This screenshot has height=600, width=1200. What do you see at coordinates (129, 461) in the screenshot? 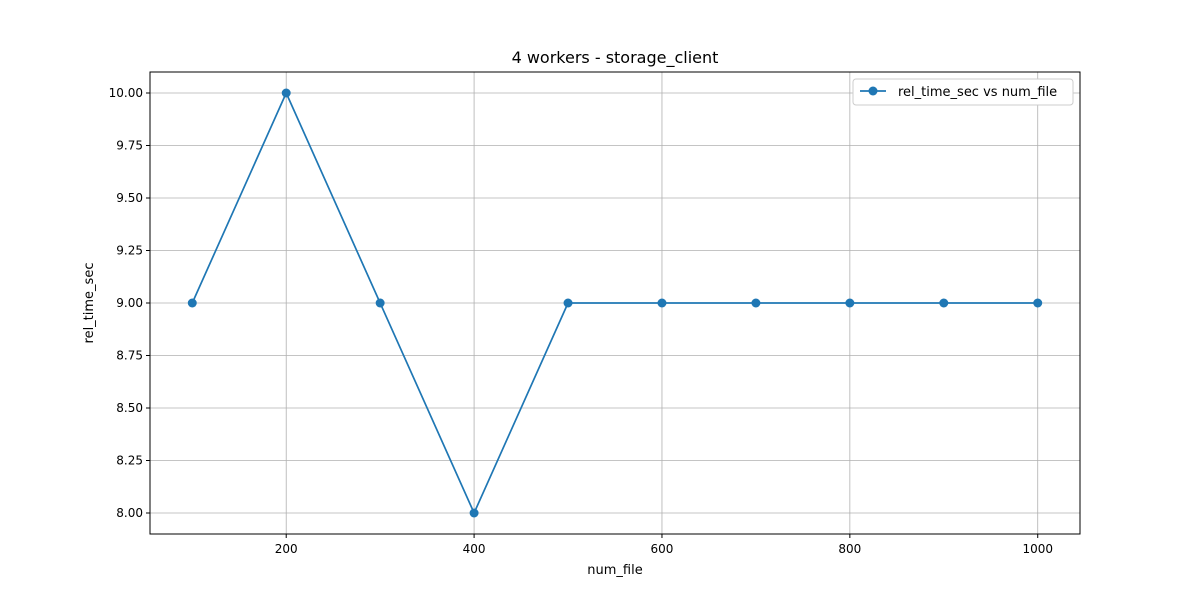
I see `y-tick-label: 8.25` at bounding box center [129, 461].